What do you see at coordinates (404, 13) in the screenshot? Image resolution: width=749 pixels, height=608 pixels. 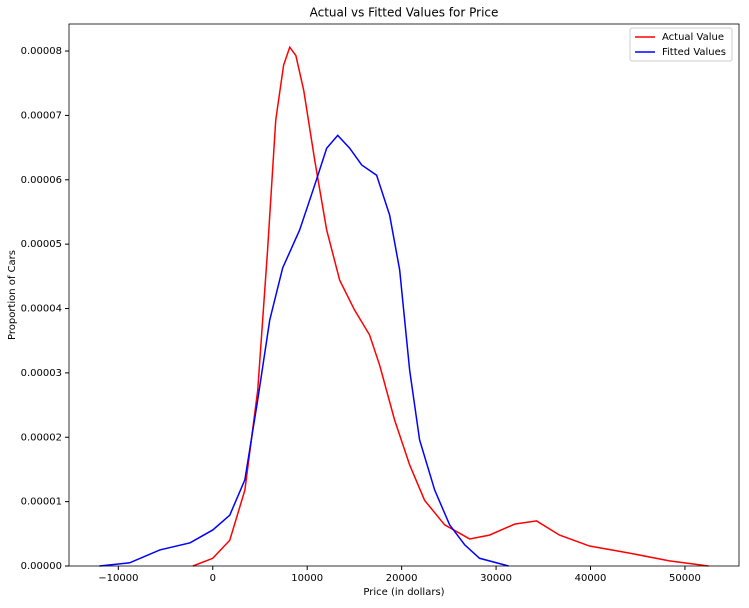 I see `chart-title: Actual vs Fitted Values for Price` at bounding box center [404, 13].